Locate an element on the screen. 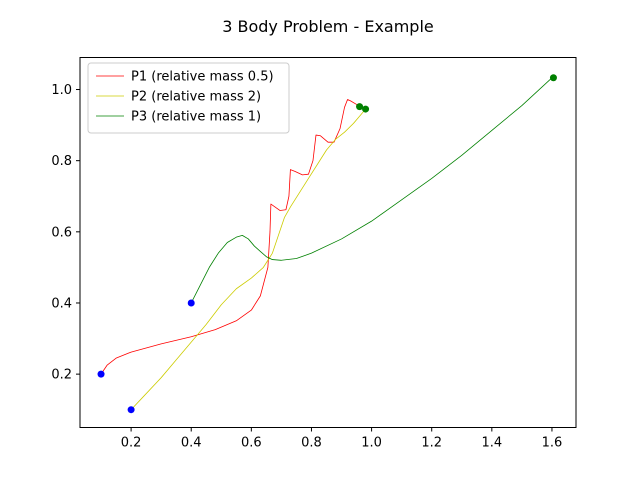 The width and height of the screenshot is (640, 480). y-tick-label: 1.0 is located at coordinates (61, 90).